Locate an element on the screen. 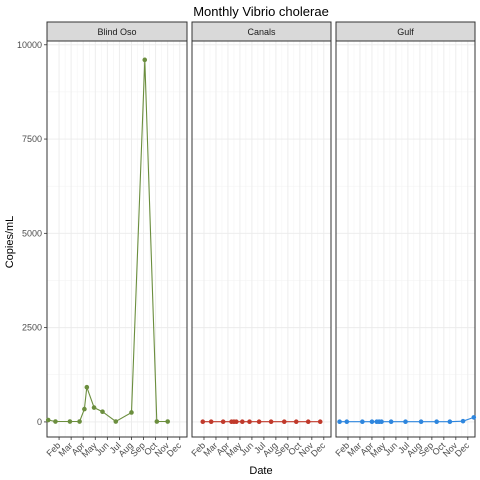  facet-label: Gulf is located at coordinates (405, 32).